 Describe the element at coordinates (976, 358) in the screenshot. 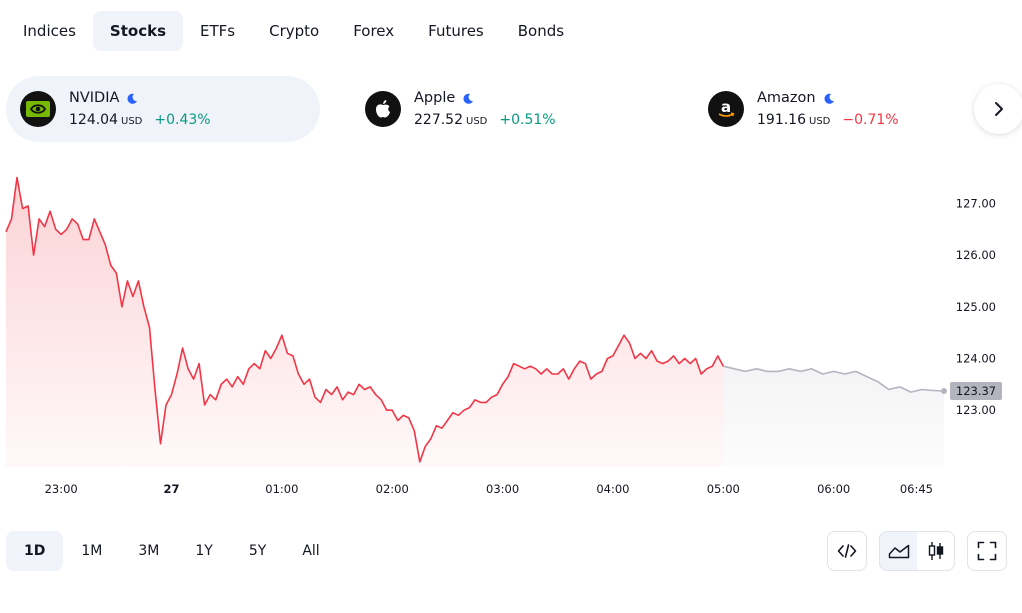

I see `y-tick-label: 124.00` at that location.